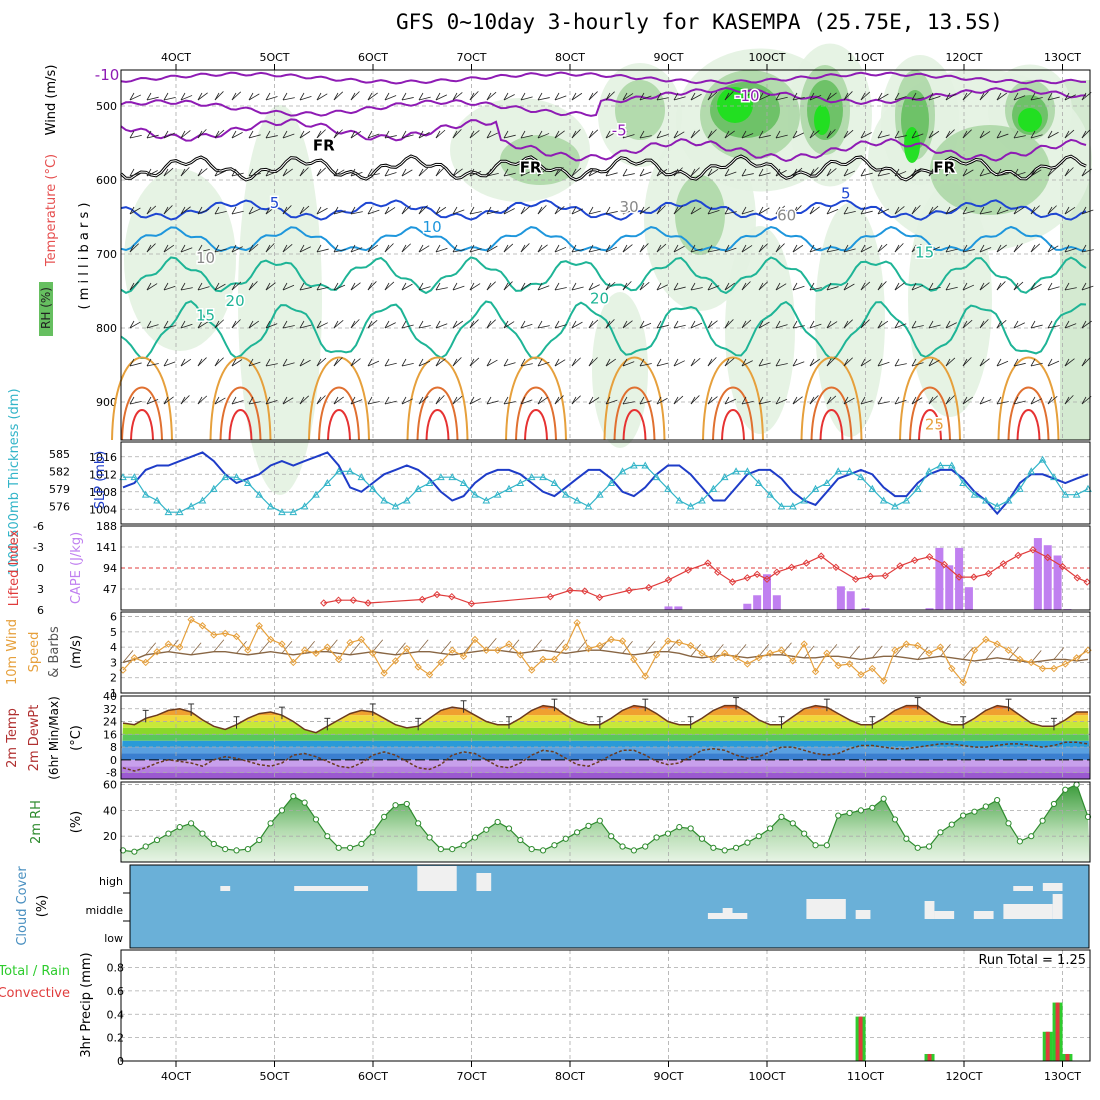  What do you see at coordinates (338, 600) in the screenshot?
I see `li-point` at bounding box center [338, 600].